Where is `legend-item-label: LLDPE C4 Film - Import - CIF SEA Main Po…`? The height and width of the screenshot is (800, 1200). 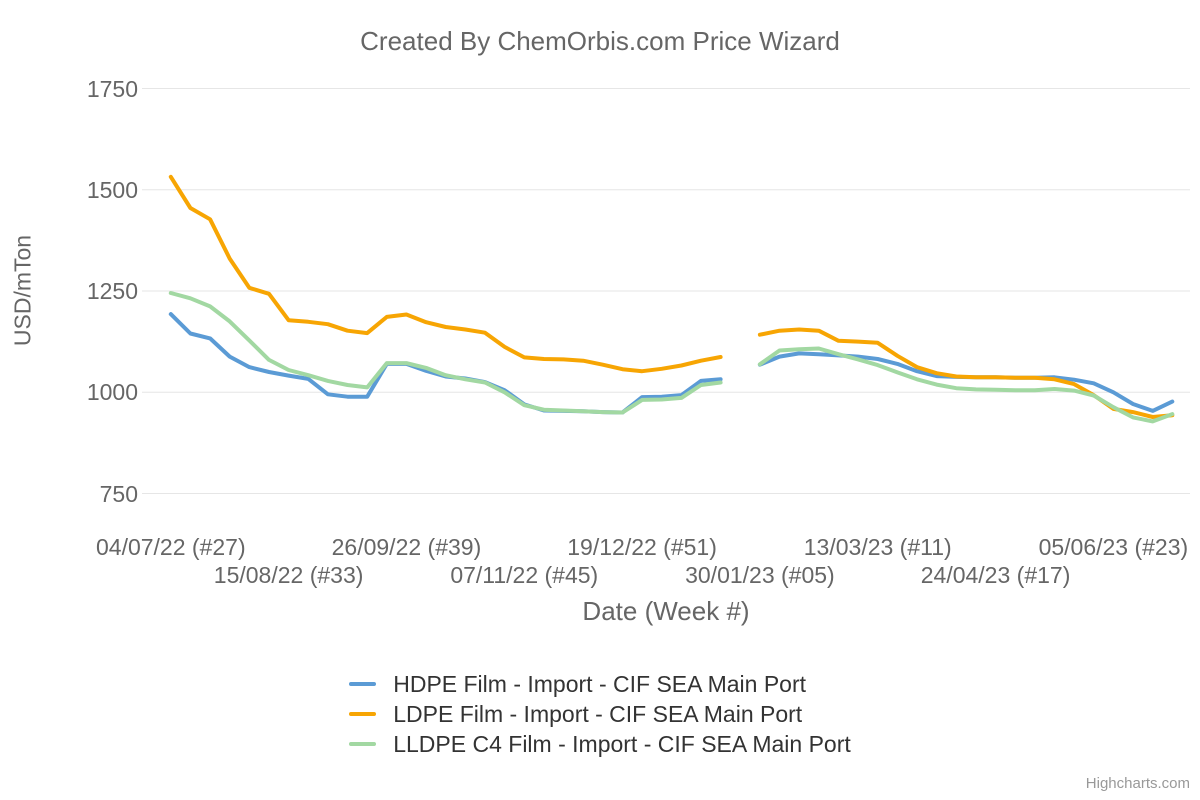
legend-item-label: LLDPE C4 Film - Import - CIF SEA Main Po… is located at coordinates (622, 744).